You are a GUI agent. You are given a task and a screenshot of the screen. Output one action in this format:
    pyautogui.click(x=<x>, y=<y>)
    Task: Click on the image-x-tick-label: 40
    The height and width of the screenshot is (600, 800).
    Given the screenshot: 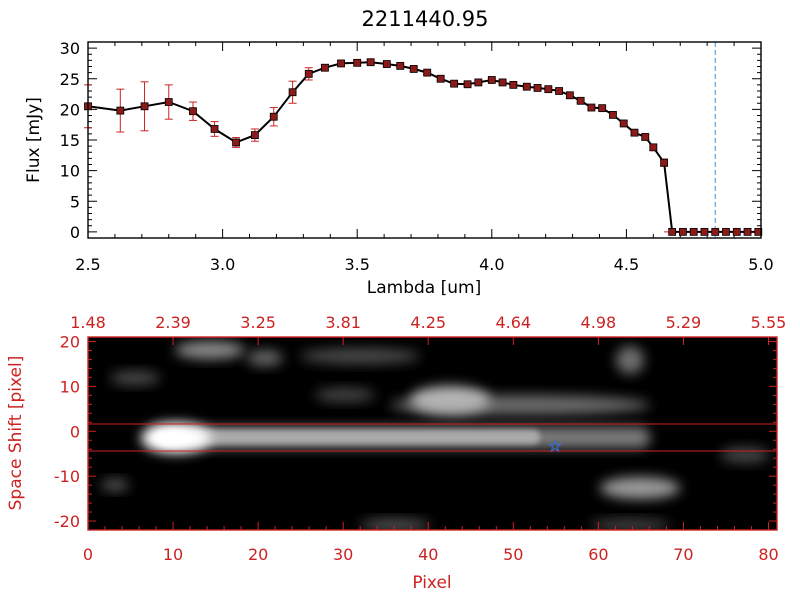 What is the action you would take?
    pyautogui.click(x=428, y=554)
    